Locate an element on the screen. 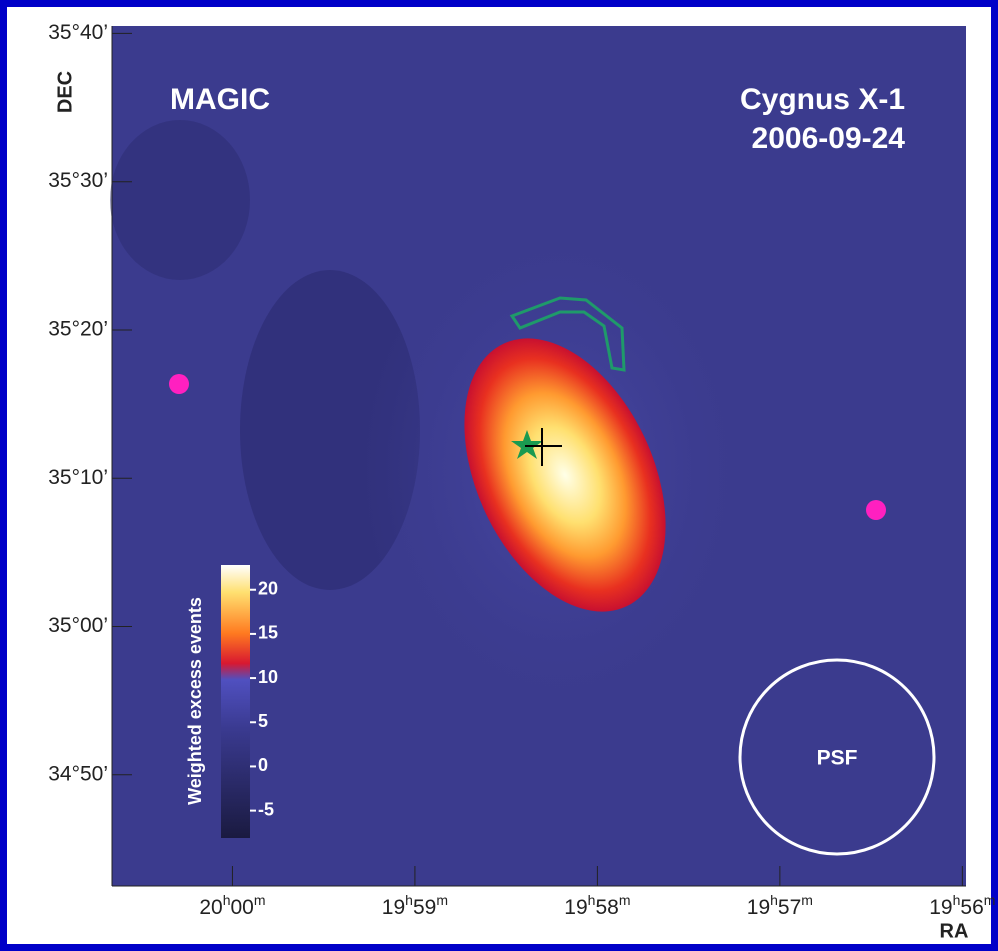 The image size is (998, 951). y-tick-label: 35°40’ is located at coordinates (78, 32).